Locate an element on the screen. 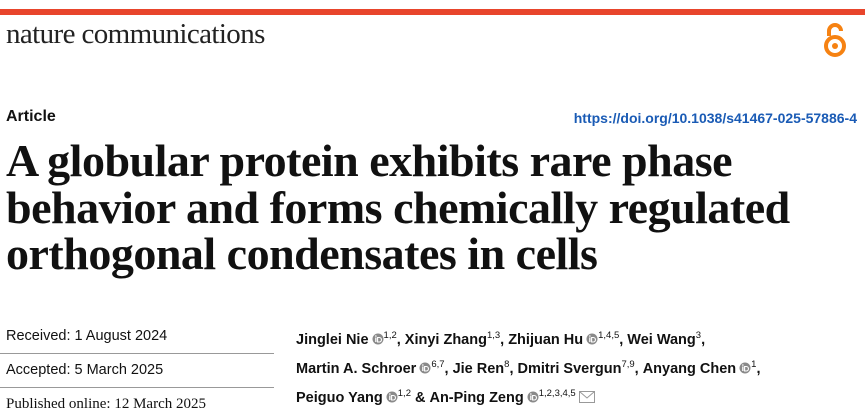 Image resolution: width=865 pixels, height=416 pixels. open-access-icon is located at coordinates (835, 40).